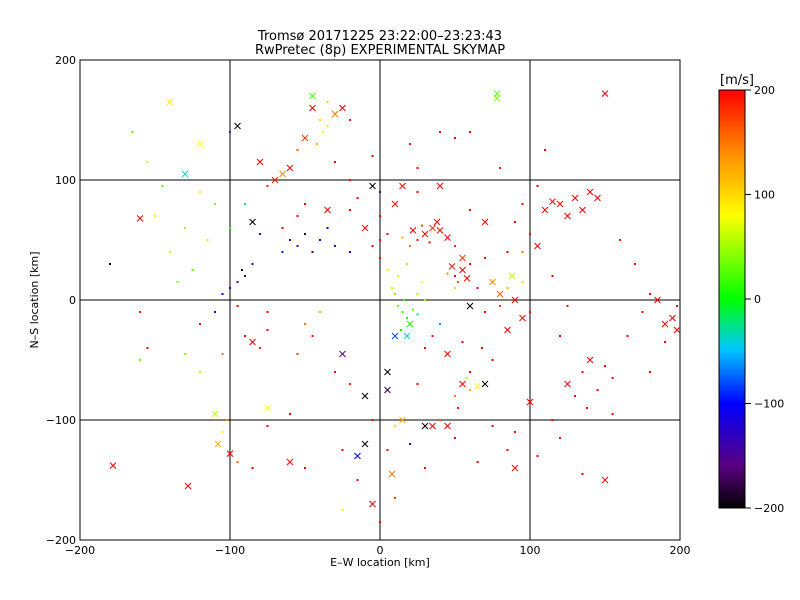 This screenshot has height=600, width=800. Describe the element at coordinates (769, 404) in the screenshot. I see `colorbar-tick-label: −100` at that location.